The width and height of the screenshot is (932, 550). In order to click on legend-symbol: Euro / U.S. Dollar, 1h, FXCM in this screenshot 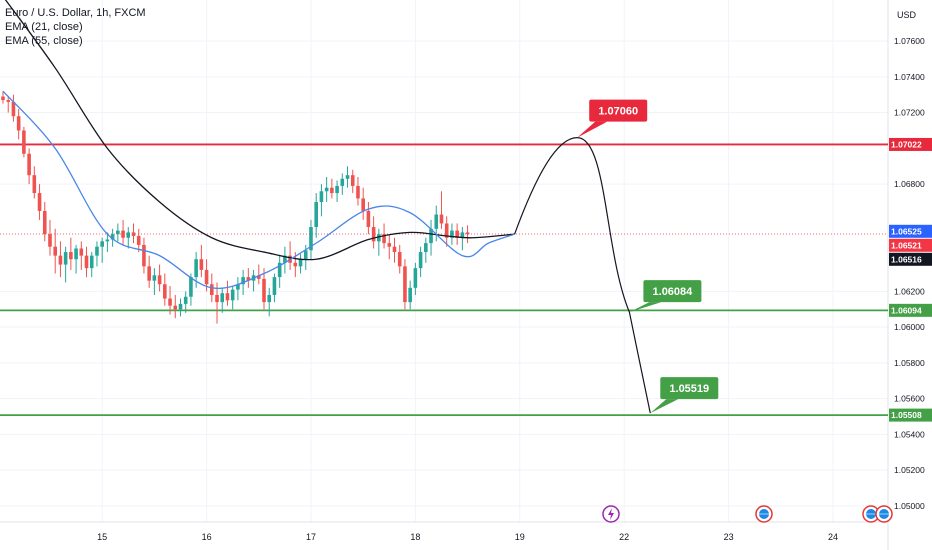, I will do `click(75, 13)`.